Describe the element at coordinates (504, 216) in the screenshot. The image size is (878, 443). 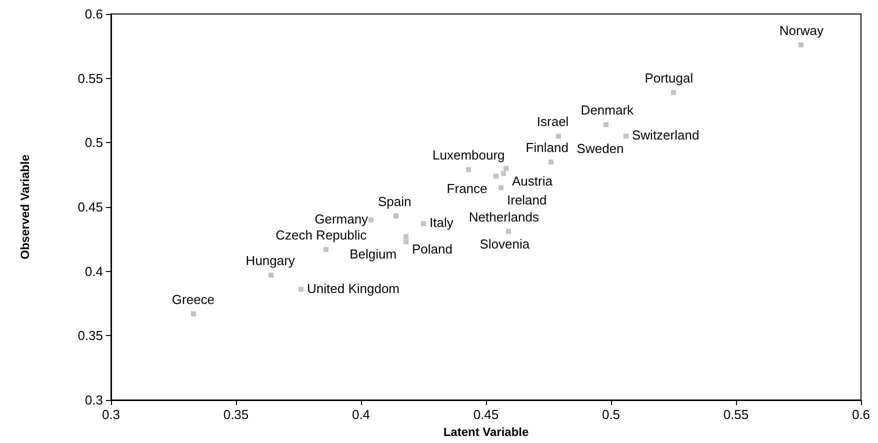
I see `annotation: Netherlands` at that location.